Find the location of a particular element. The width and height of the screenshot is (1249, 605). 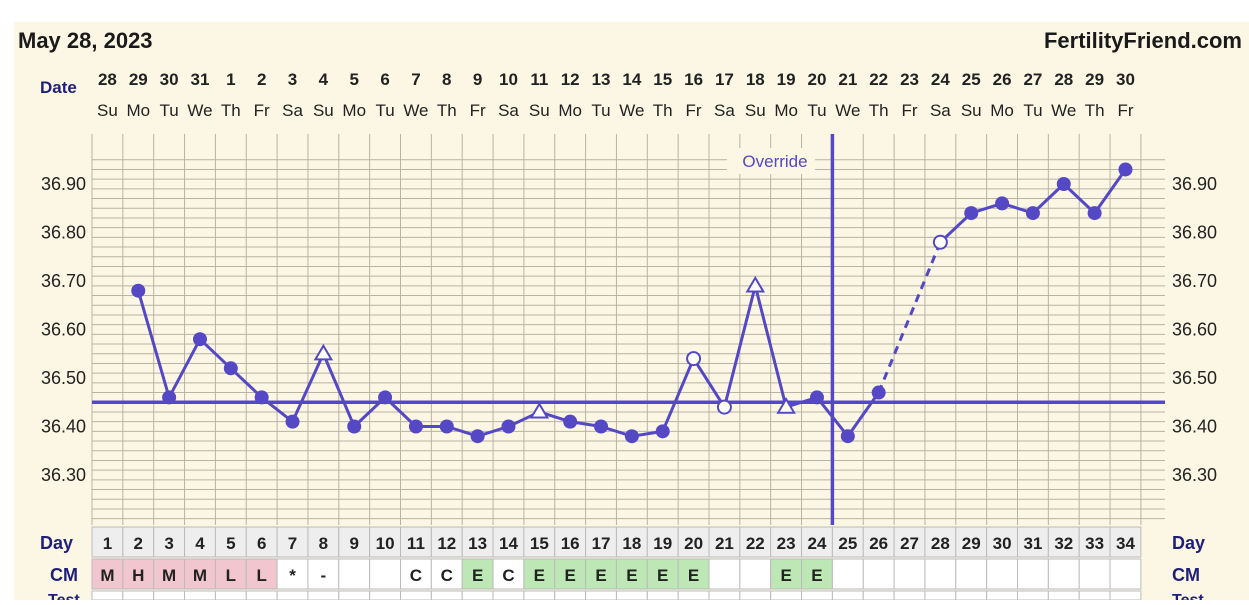

header-date: May 28, 2023 is located at coordinates (85, 40).